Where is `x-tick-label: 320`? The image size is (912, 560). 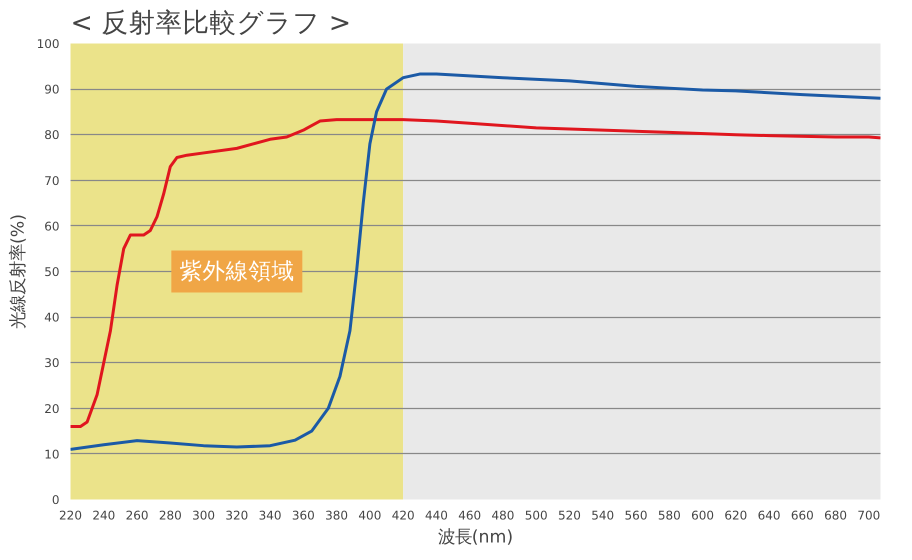
x-tick-label: 320 is located at coordinates (236, 515).